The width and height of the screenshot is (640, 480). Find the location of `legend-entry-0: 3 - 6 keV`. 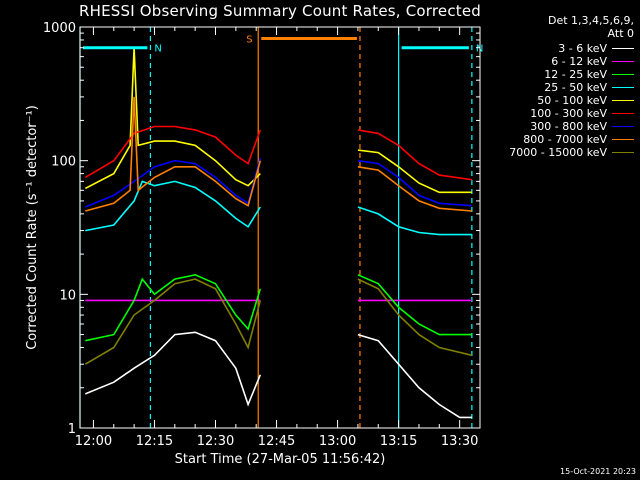

legend-entry-0: 3 - 6 keV is located at coordinates (571, 48).